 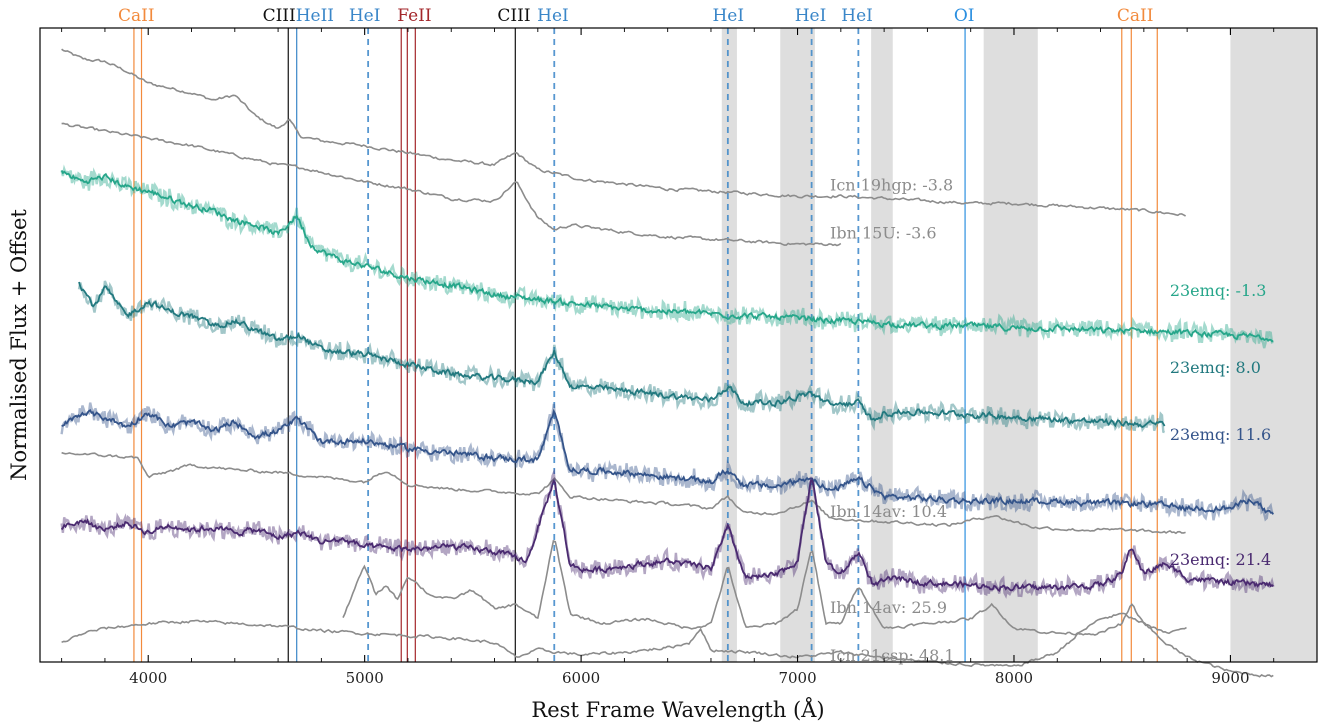 I want to click on marker-label-ciii-5: CIII, so click(x=513, y=16).